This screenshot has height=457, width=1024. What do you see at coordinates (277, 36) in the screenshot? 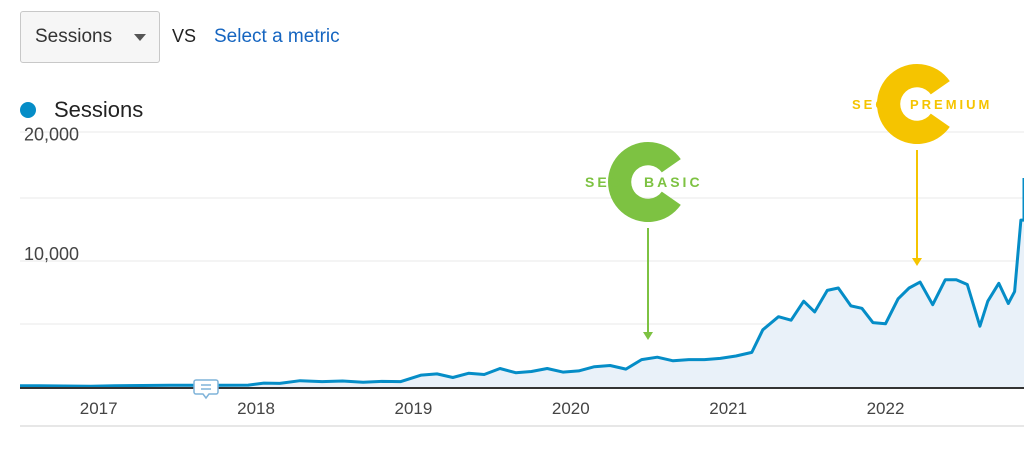
I see `select-metric-link: Select a metric` at bounding box center [277, 36].